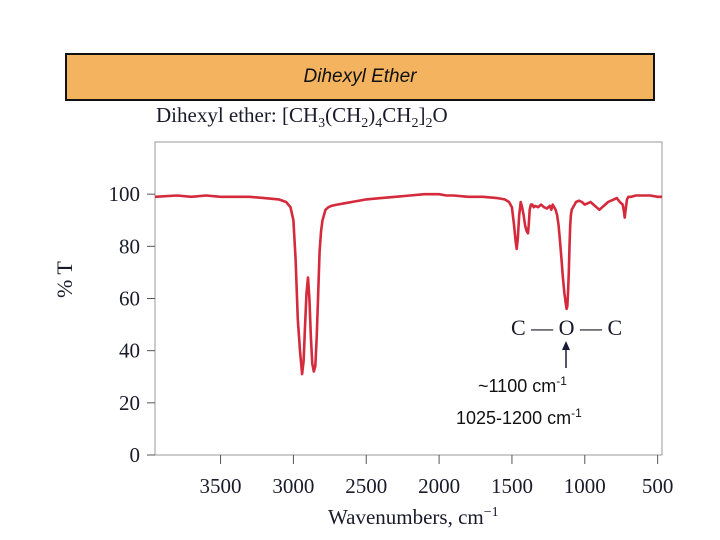 The image size is (720, 540). I want to click on y-tick-label: 20, so click(129, 403).